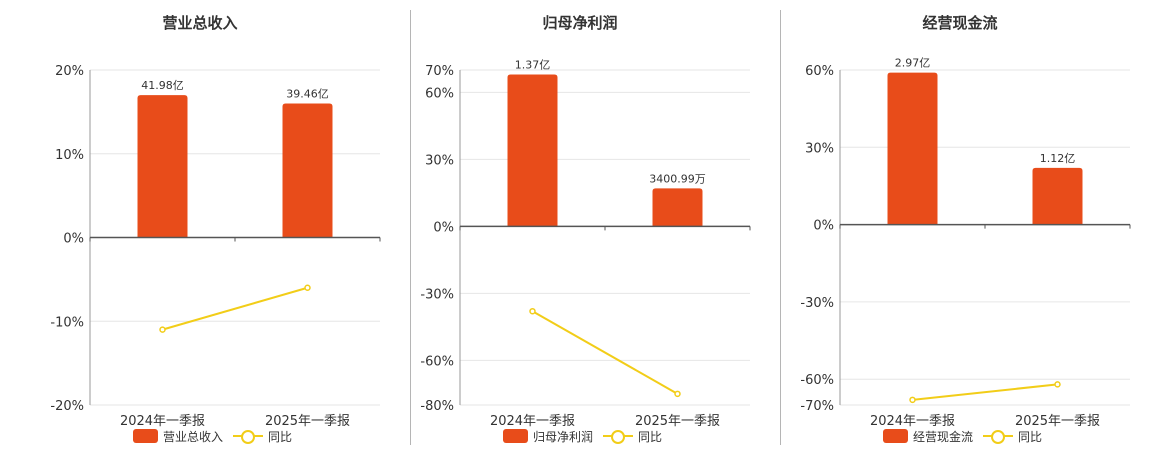  What do you see at coordinates (913, 63) in the screenshot?
I see `bar-data-label: 2.97亿` at bounding box center [913, 63].